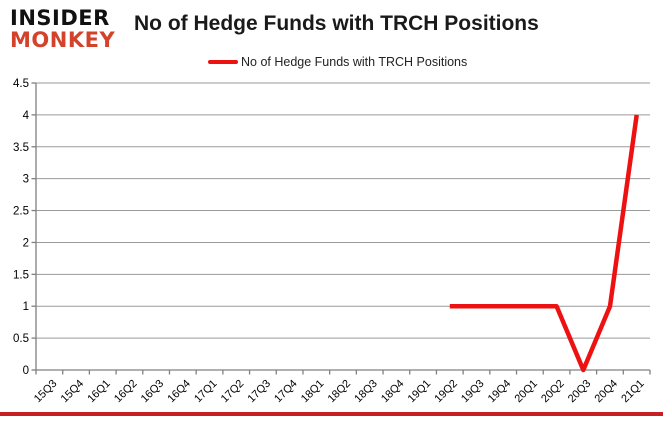 The image size is (663, 422). What do you see at coordinates (26, 243) in the screenshot?
I see `y-tick-label: 2` at bounding box center [26, 243].